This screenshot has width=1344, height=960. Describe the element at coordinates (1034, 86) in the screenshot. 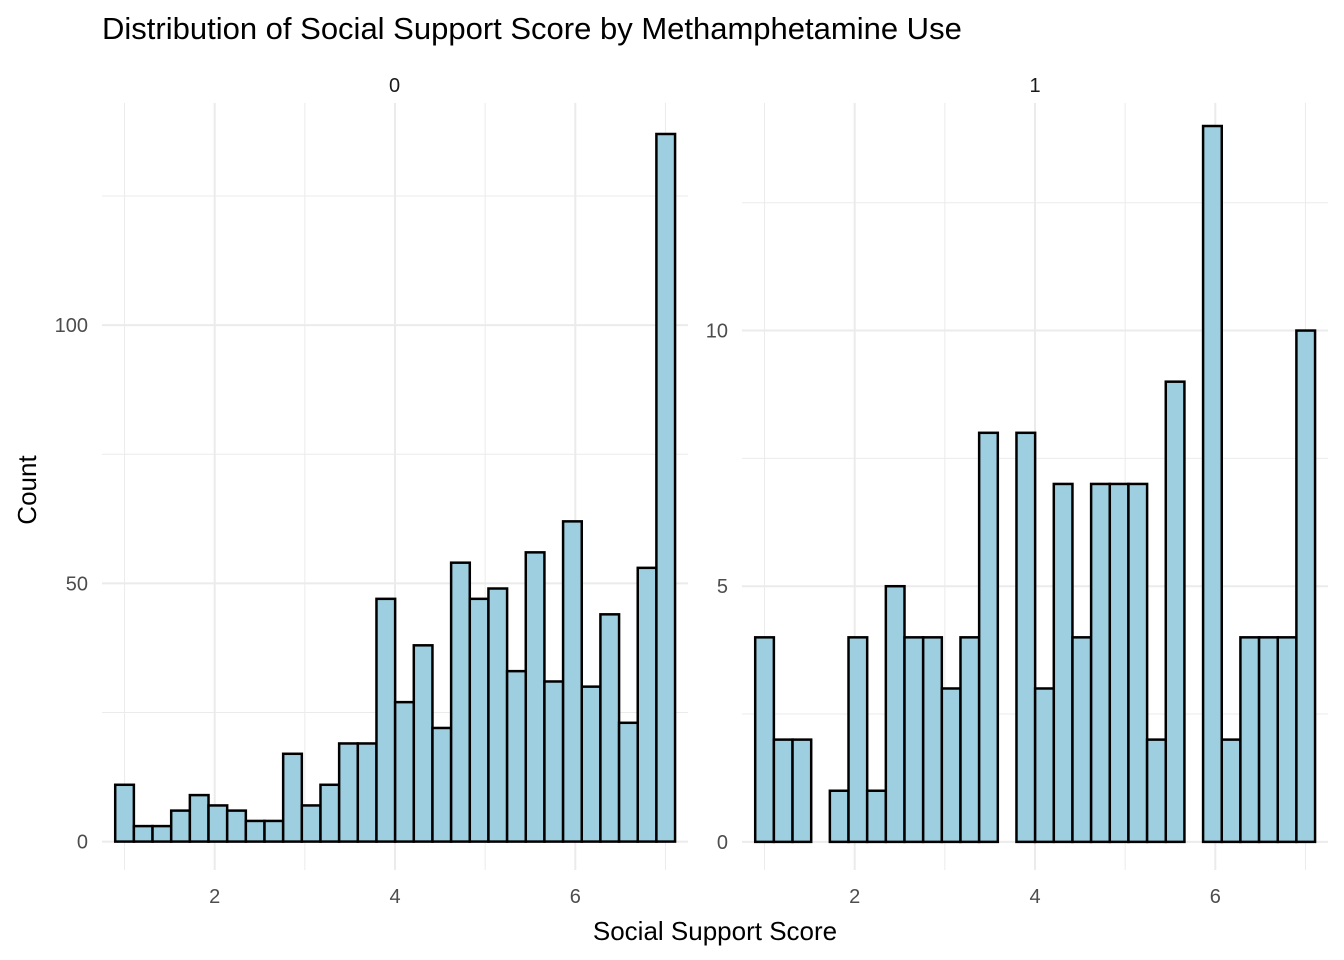

I see `panel-1-strip-label: 1` at that location.